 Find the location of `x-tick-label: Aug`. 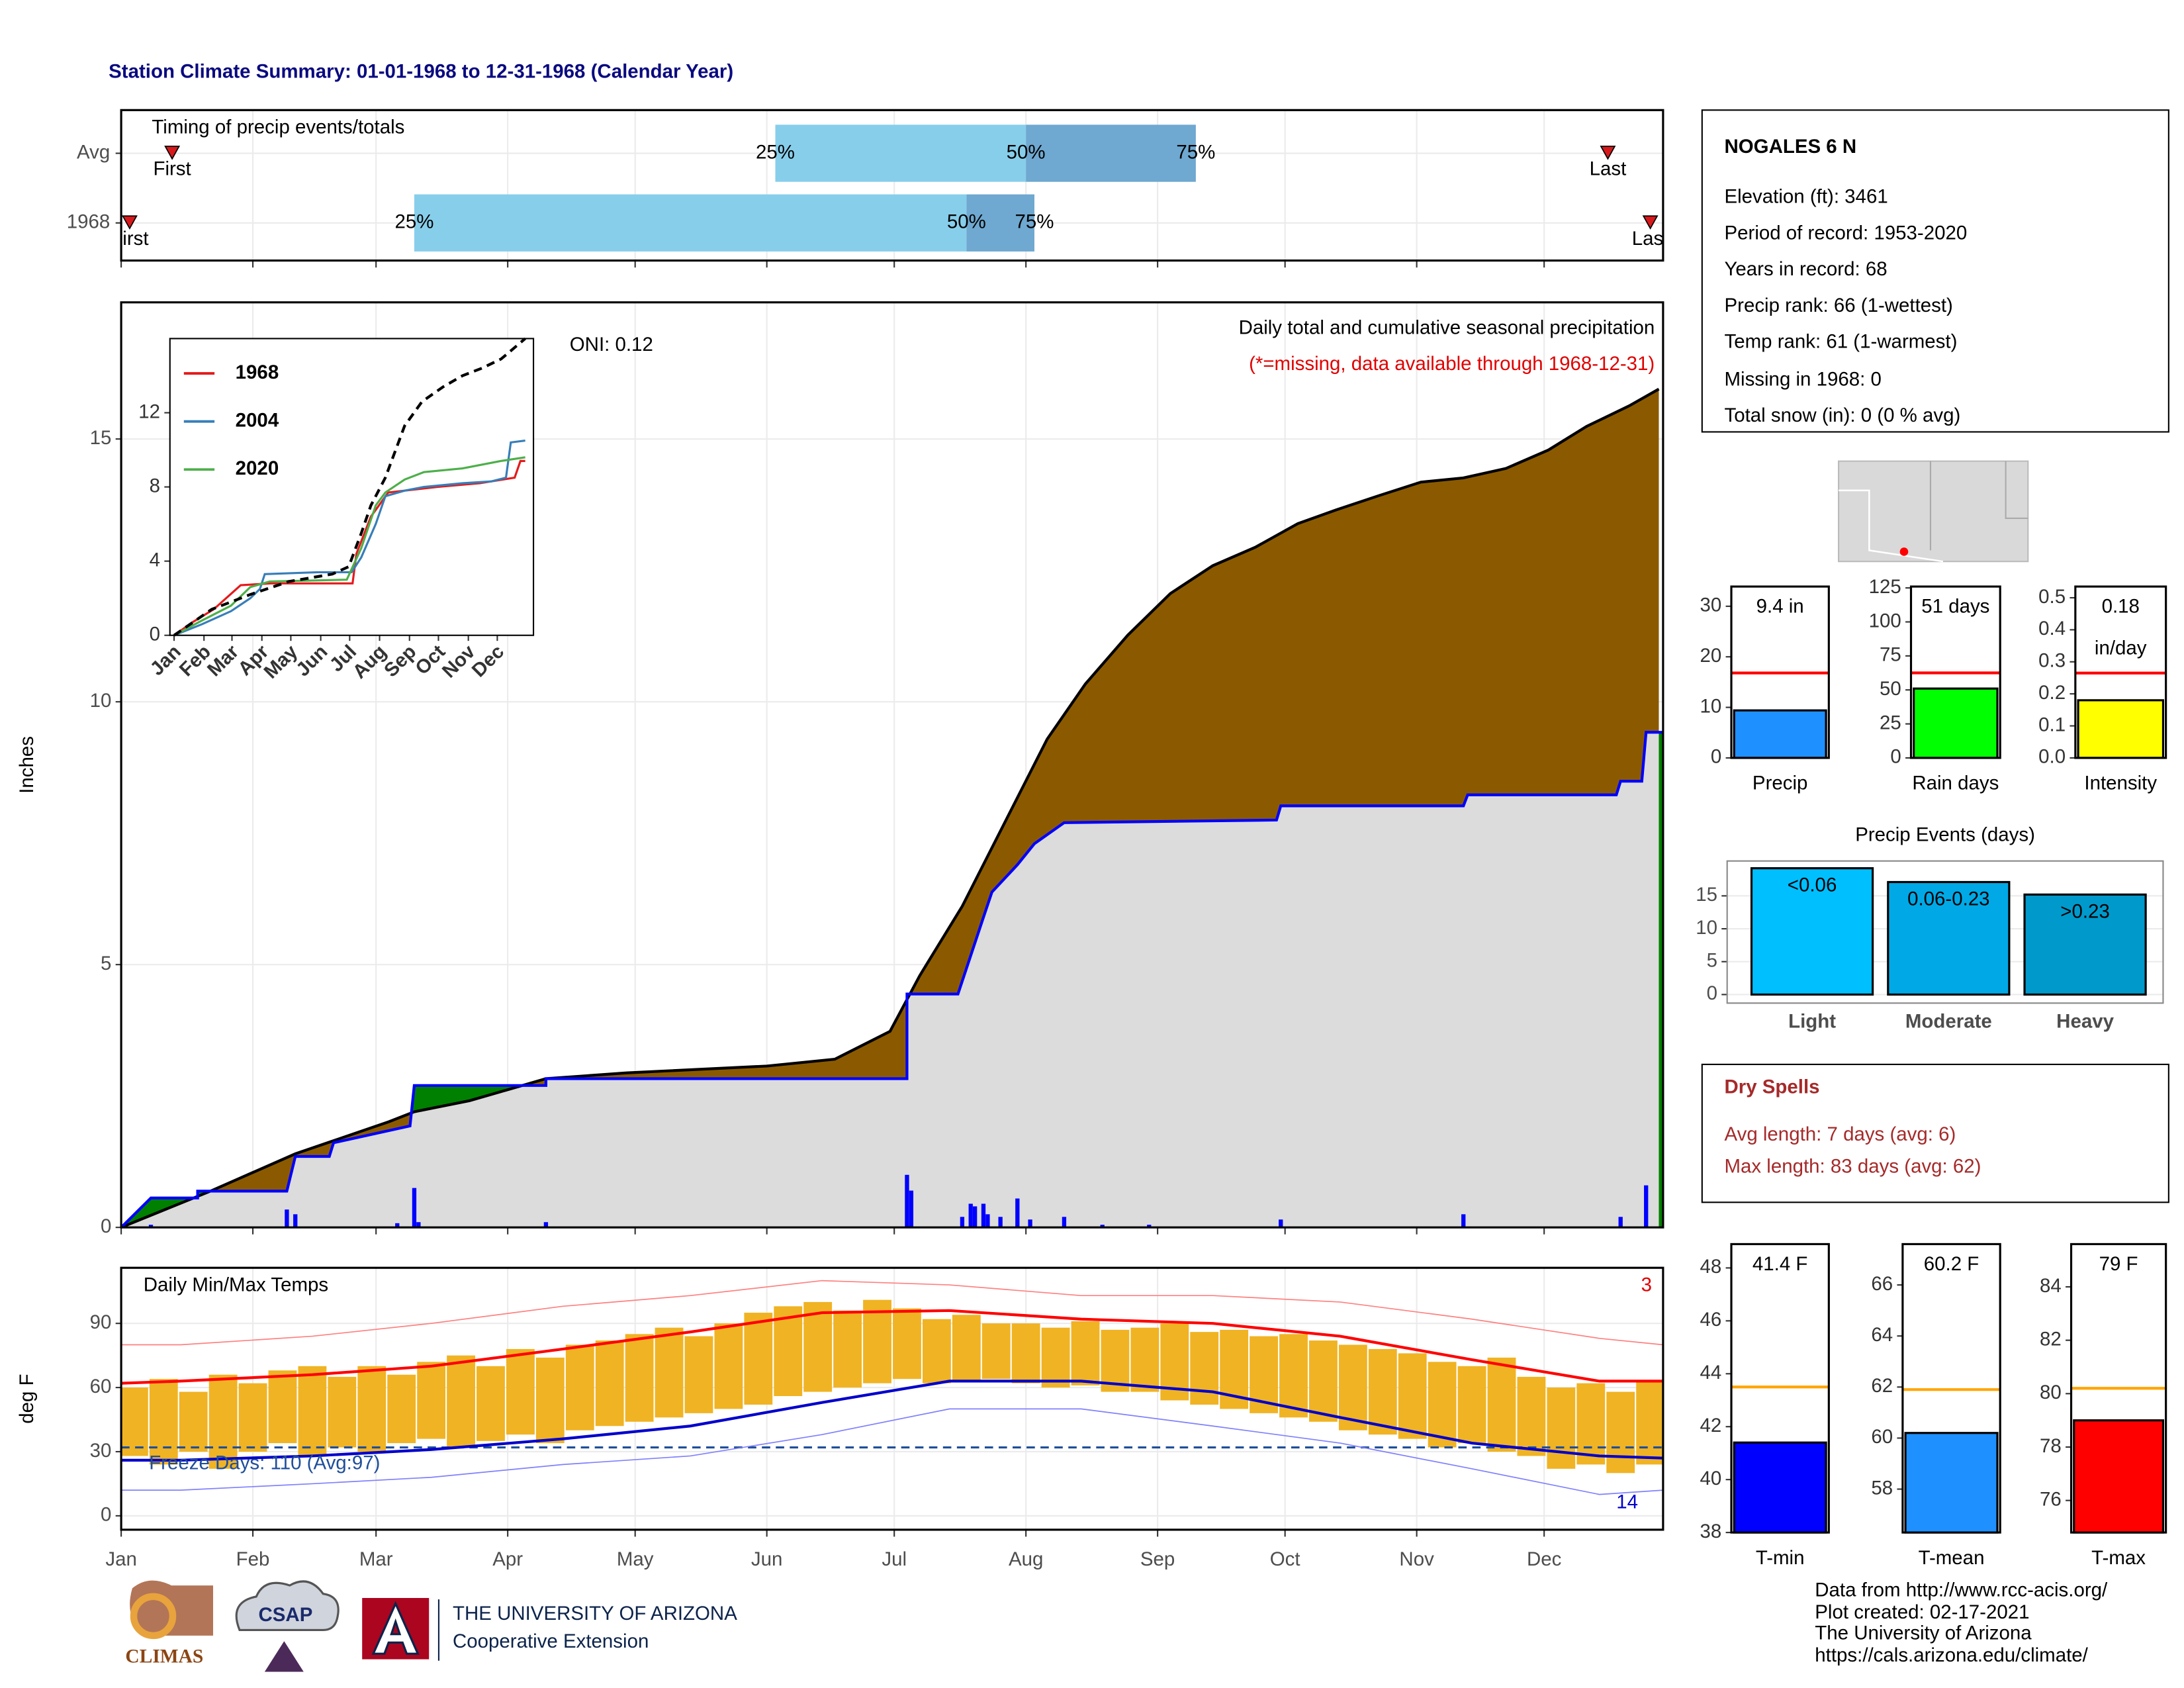

x-tick-label: Aug is located at coordinates (1026, 1559).